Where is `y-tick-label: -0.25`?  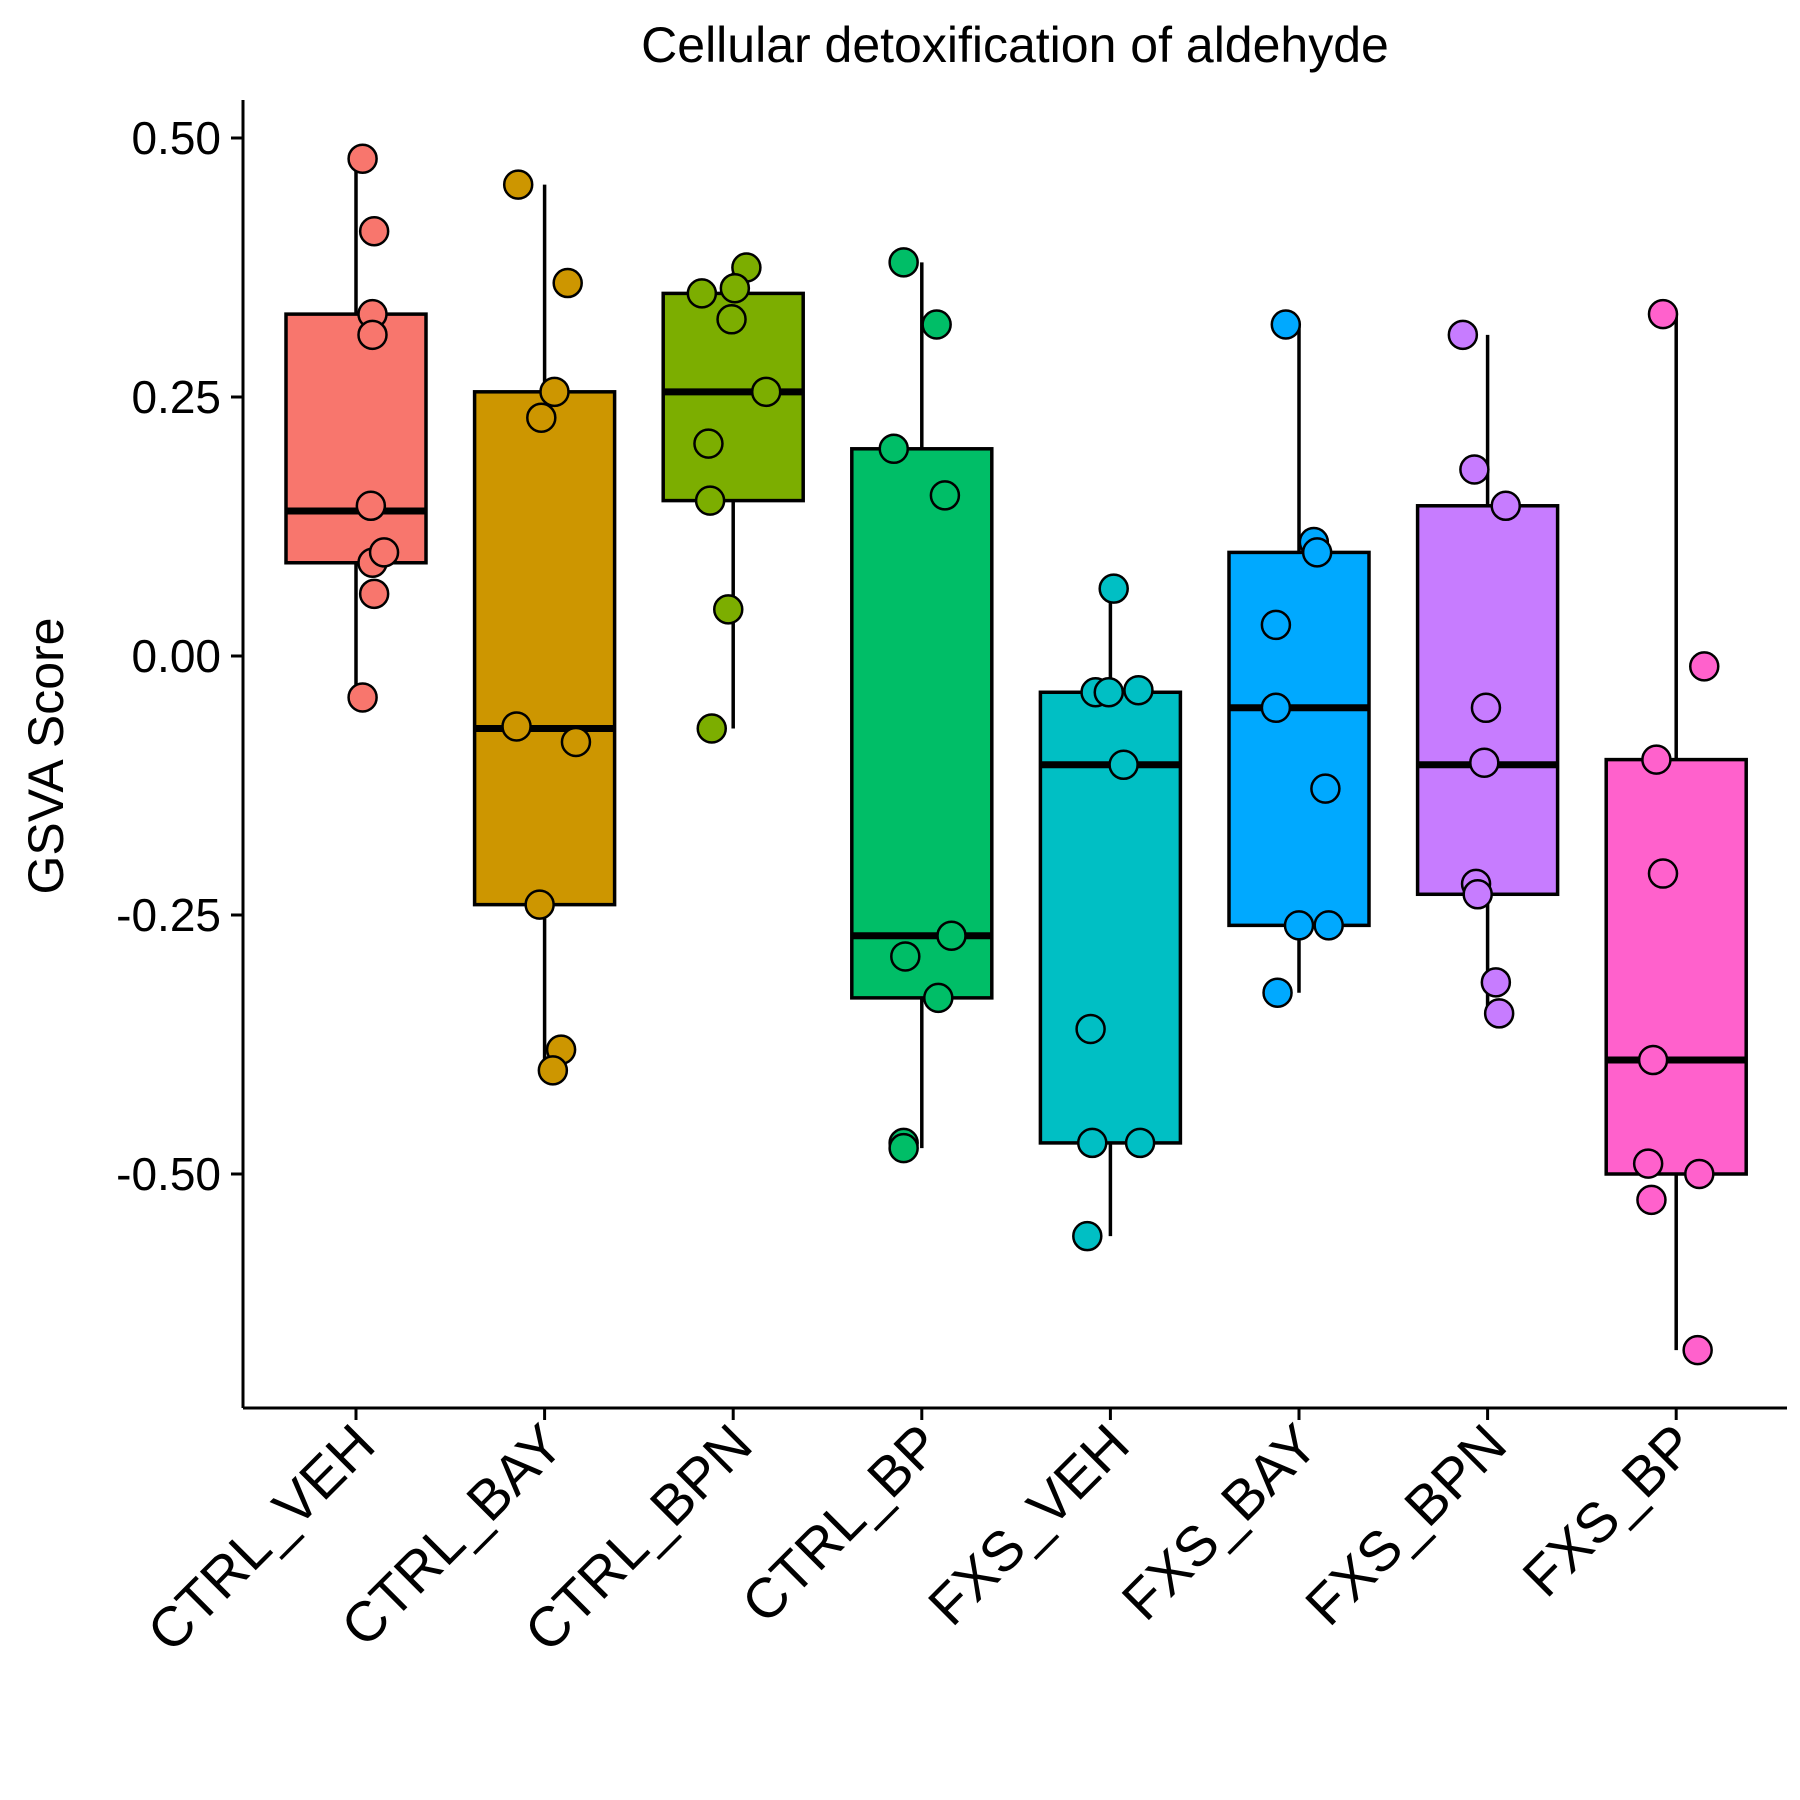 y-tick-label: -0.25 is located at coordinates (168, 915).